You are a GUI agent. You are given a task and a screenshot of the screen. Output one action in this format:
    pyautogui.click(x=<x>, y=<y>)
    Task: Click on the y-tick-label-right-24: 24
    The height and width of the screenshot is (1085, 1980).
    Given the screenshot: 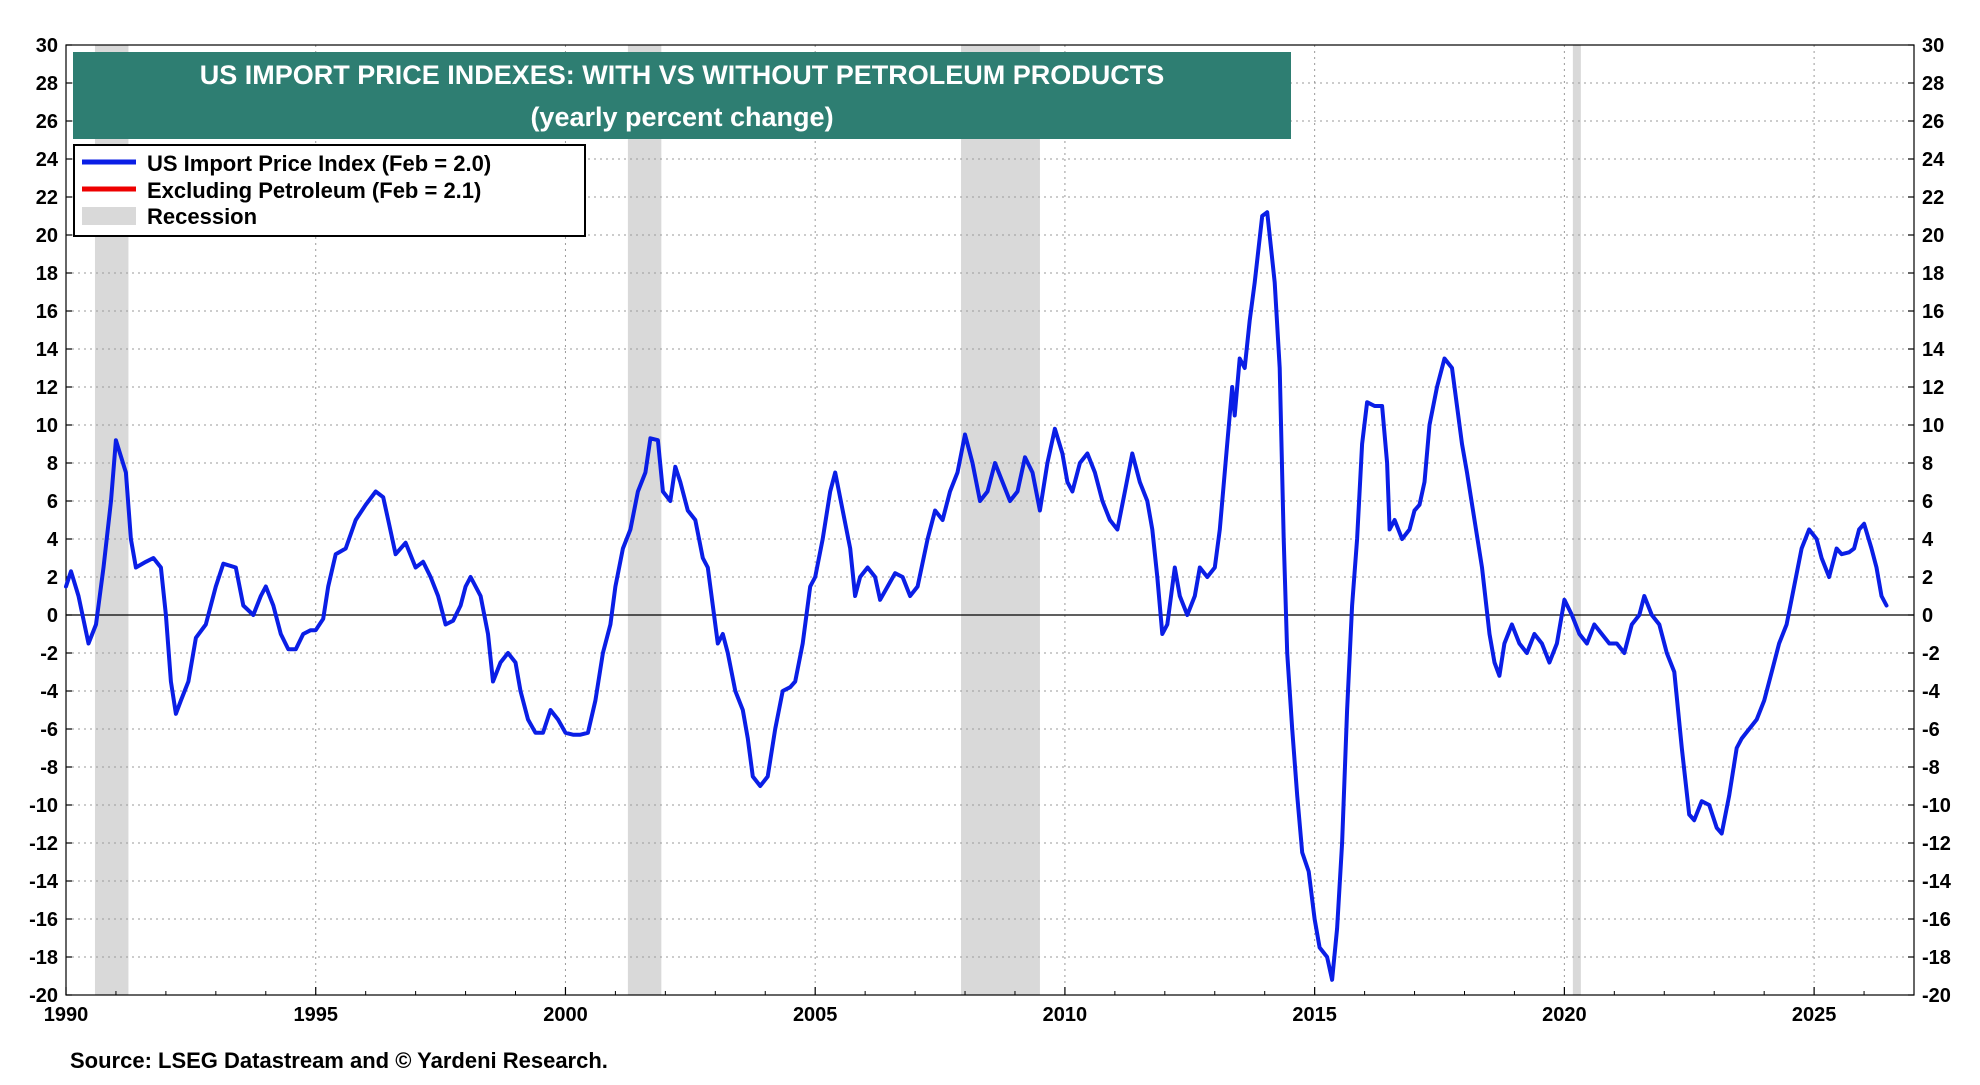 What is the action you would take?
    pyautogui.click(x=1933, y=160)
    